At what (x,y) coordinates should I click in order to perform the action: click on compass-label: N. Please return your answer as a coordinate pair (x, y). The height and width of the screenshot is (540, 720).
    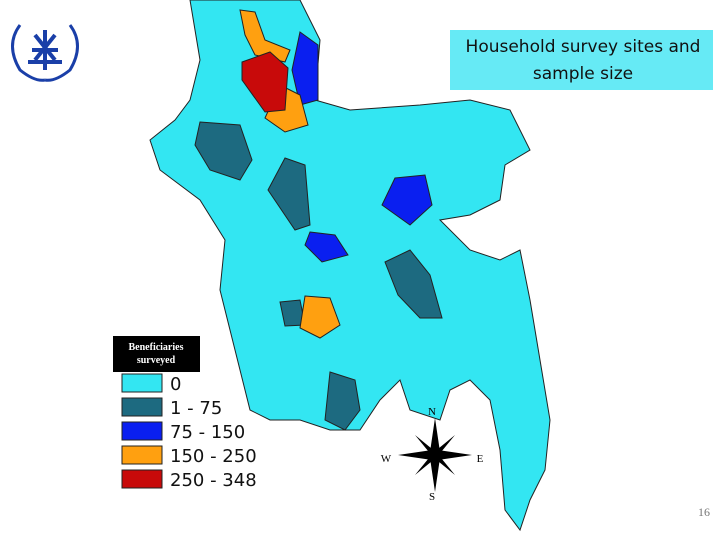
    Looking at the image, I should click on (432, 412).